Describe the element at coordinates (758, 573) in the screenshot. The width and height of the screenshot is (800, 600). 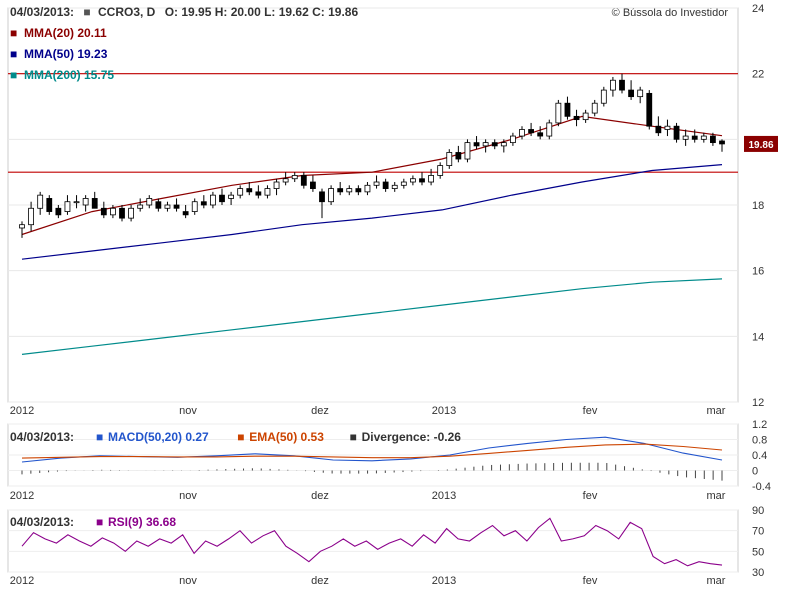
I see `rsi-y-tick: 30` at that location.